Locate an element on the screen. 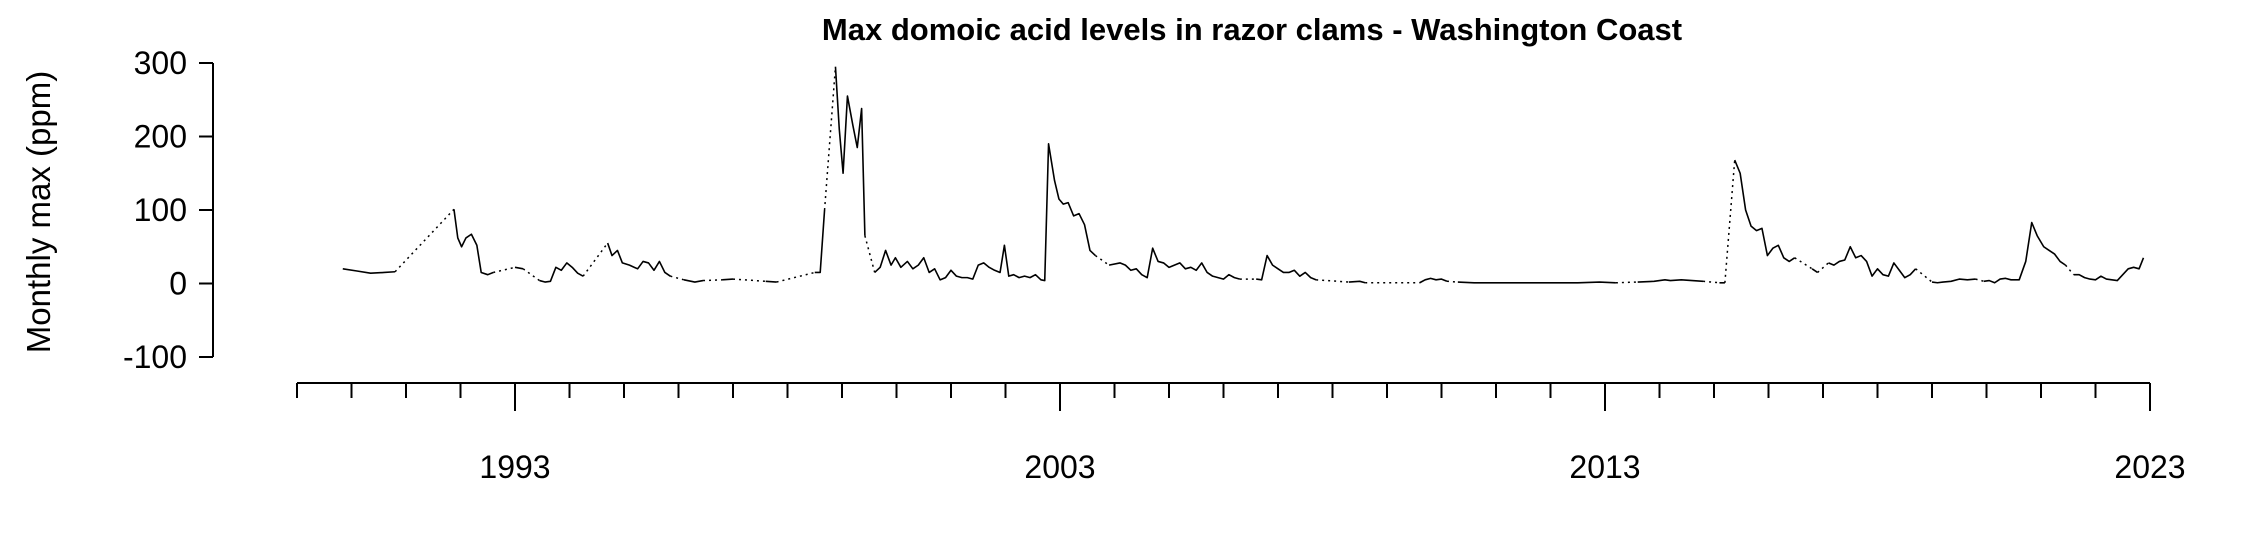  x-tick-label: 1993 is located at coordinates (514, 467).